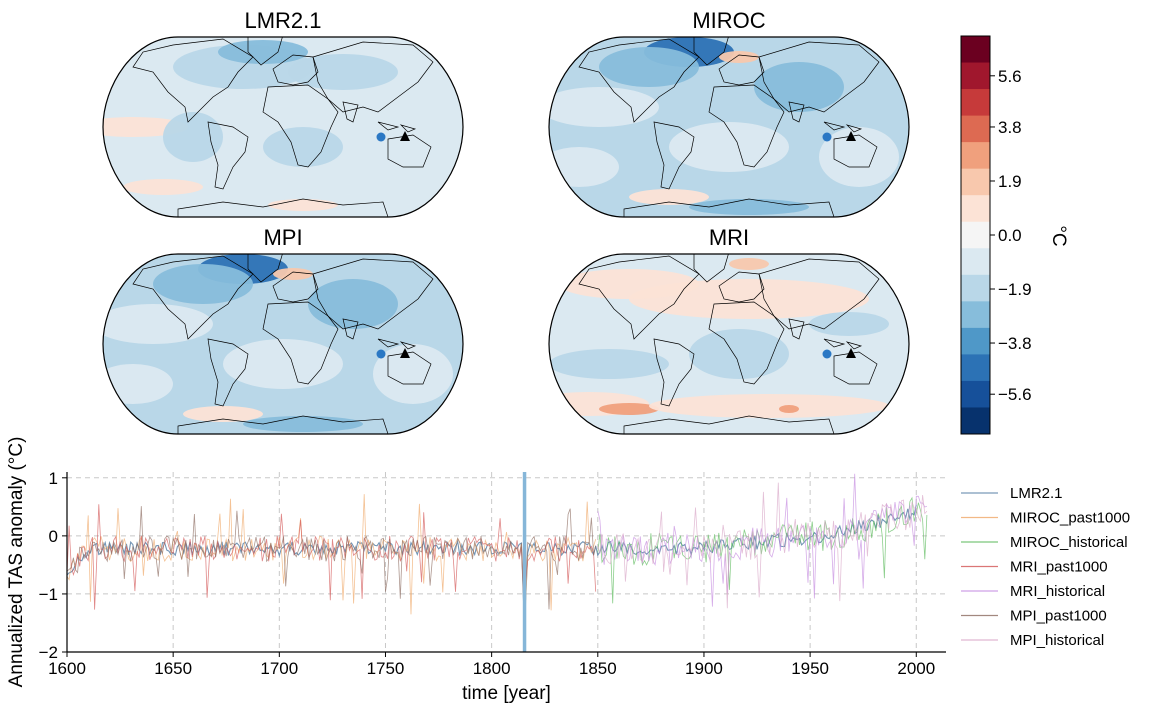 This screenshot has height=714, width=1167. I want to click on series-lines, so click(497, 544).